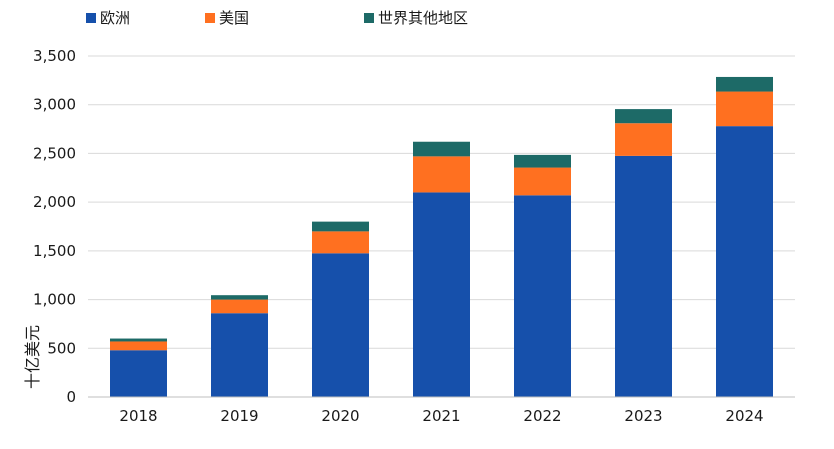  I want to click on bar-segment-europe-2020, so click(340, 325).